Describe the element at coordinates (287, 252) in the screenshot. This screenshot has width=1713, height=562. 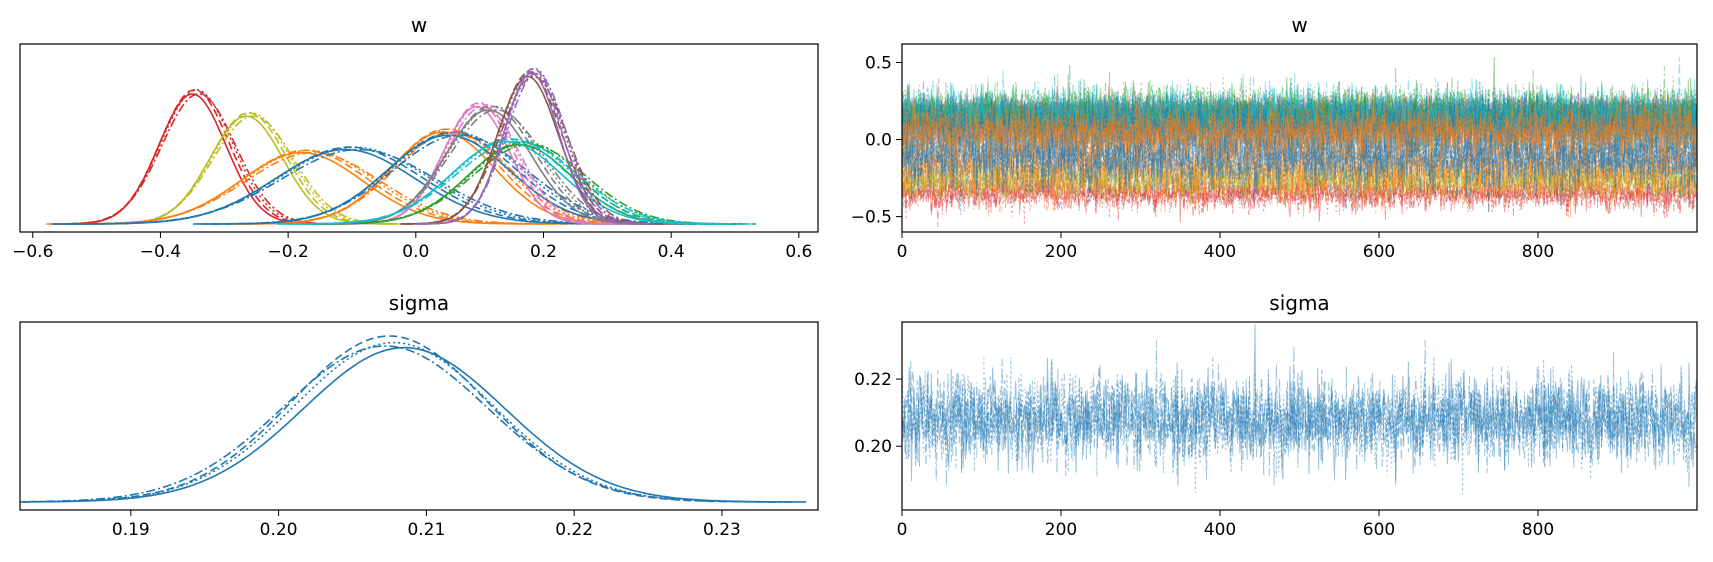
I see `x-tick-label: −0.2` at that location.